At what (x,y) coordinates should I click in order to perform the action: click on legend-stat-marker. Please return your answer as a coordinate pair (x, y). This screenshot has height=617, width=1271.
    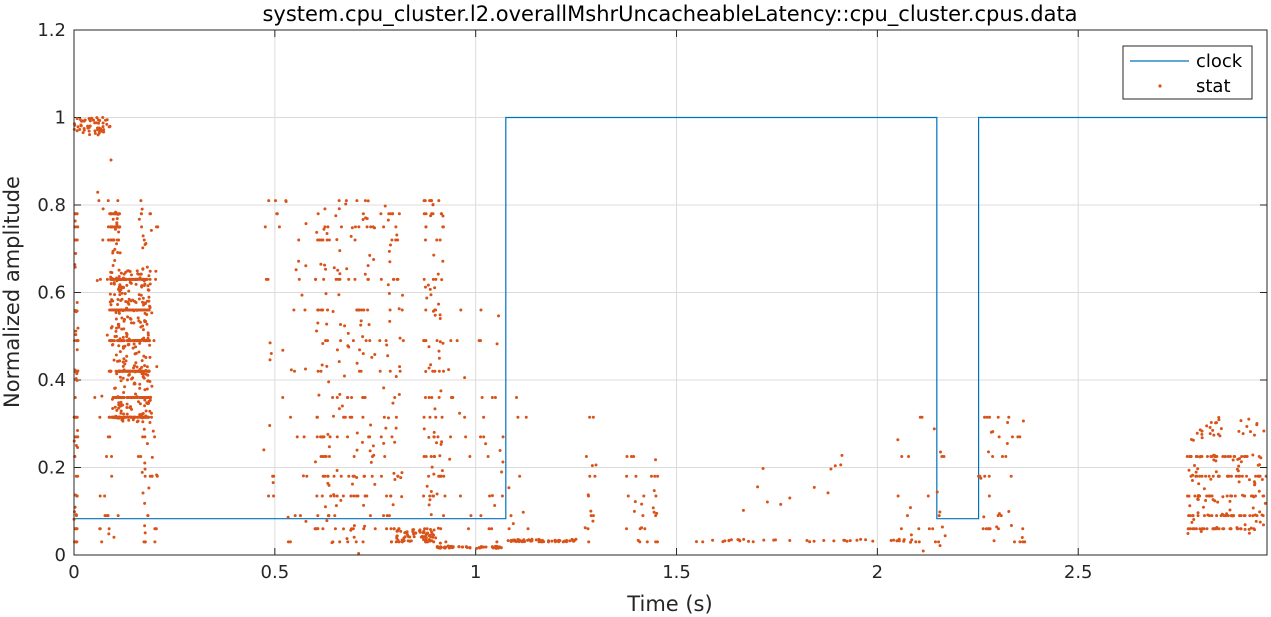
    Looking at the image, I should click on (1160, 86).